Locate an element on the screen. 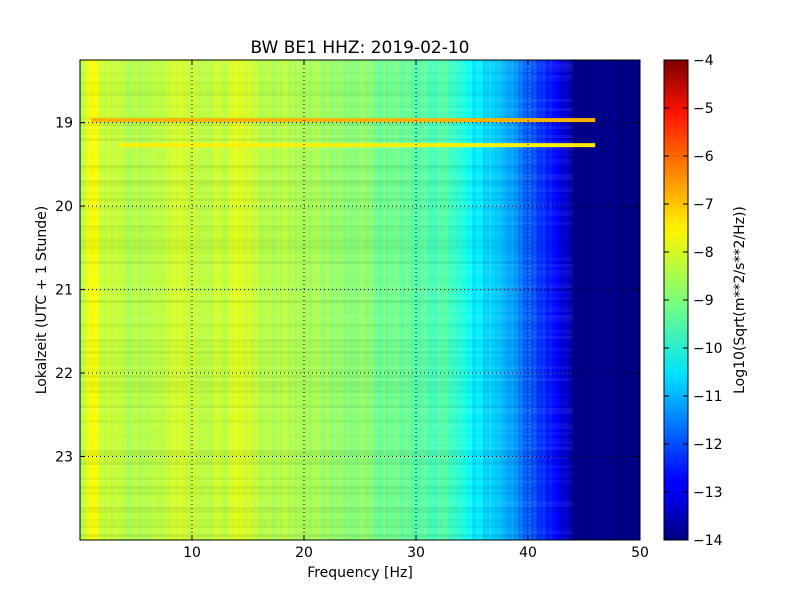 Image resolution: width=800 pixels, height=600 pixels. x-tick-label: 50 is located at coordinates (640, 553).